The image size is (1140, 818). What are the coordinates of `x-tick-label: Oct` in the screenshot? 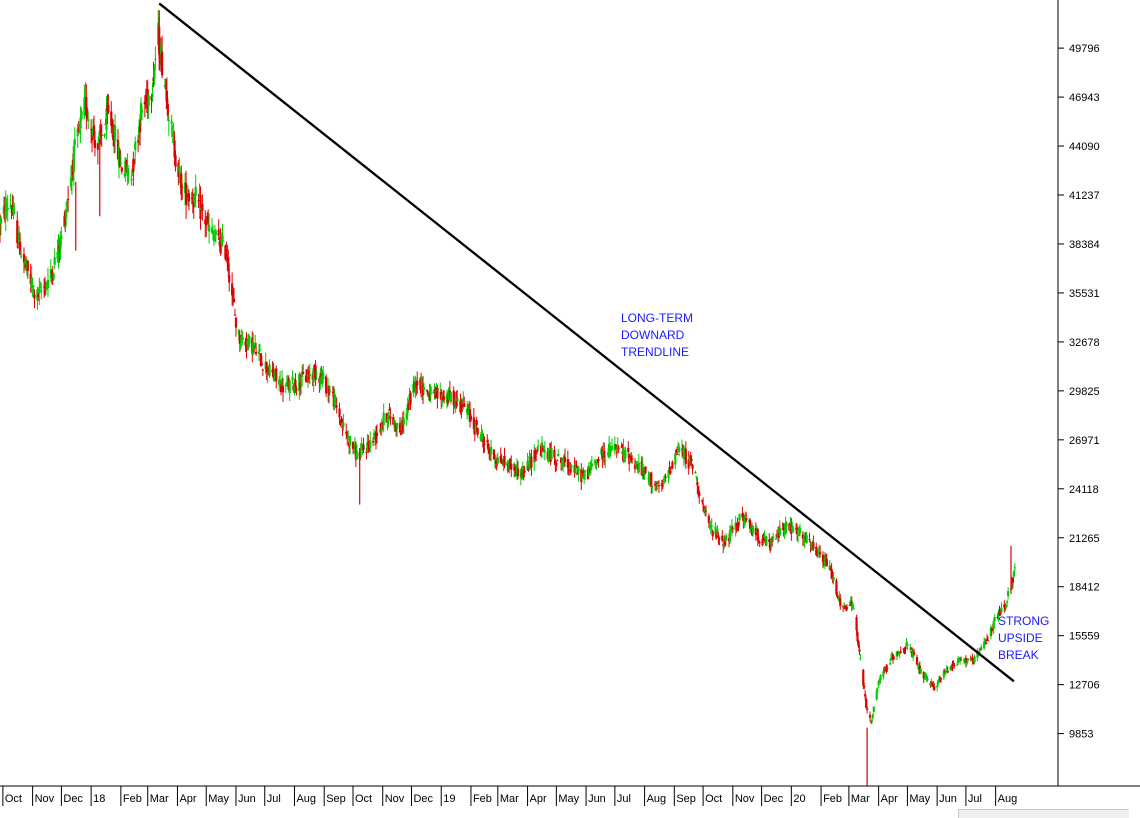 It's located at (713, 799).